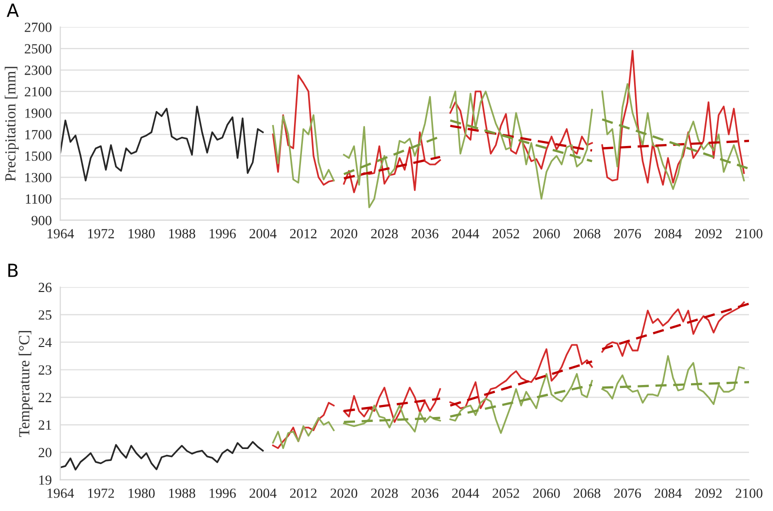  Describe the element at coordinates (38, 156) in the screenshot. I see `y-tick-label: 1500` at that location.